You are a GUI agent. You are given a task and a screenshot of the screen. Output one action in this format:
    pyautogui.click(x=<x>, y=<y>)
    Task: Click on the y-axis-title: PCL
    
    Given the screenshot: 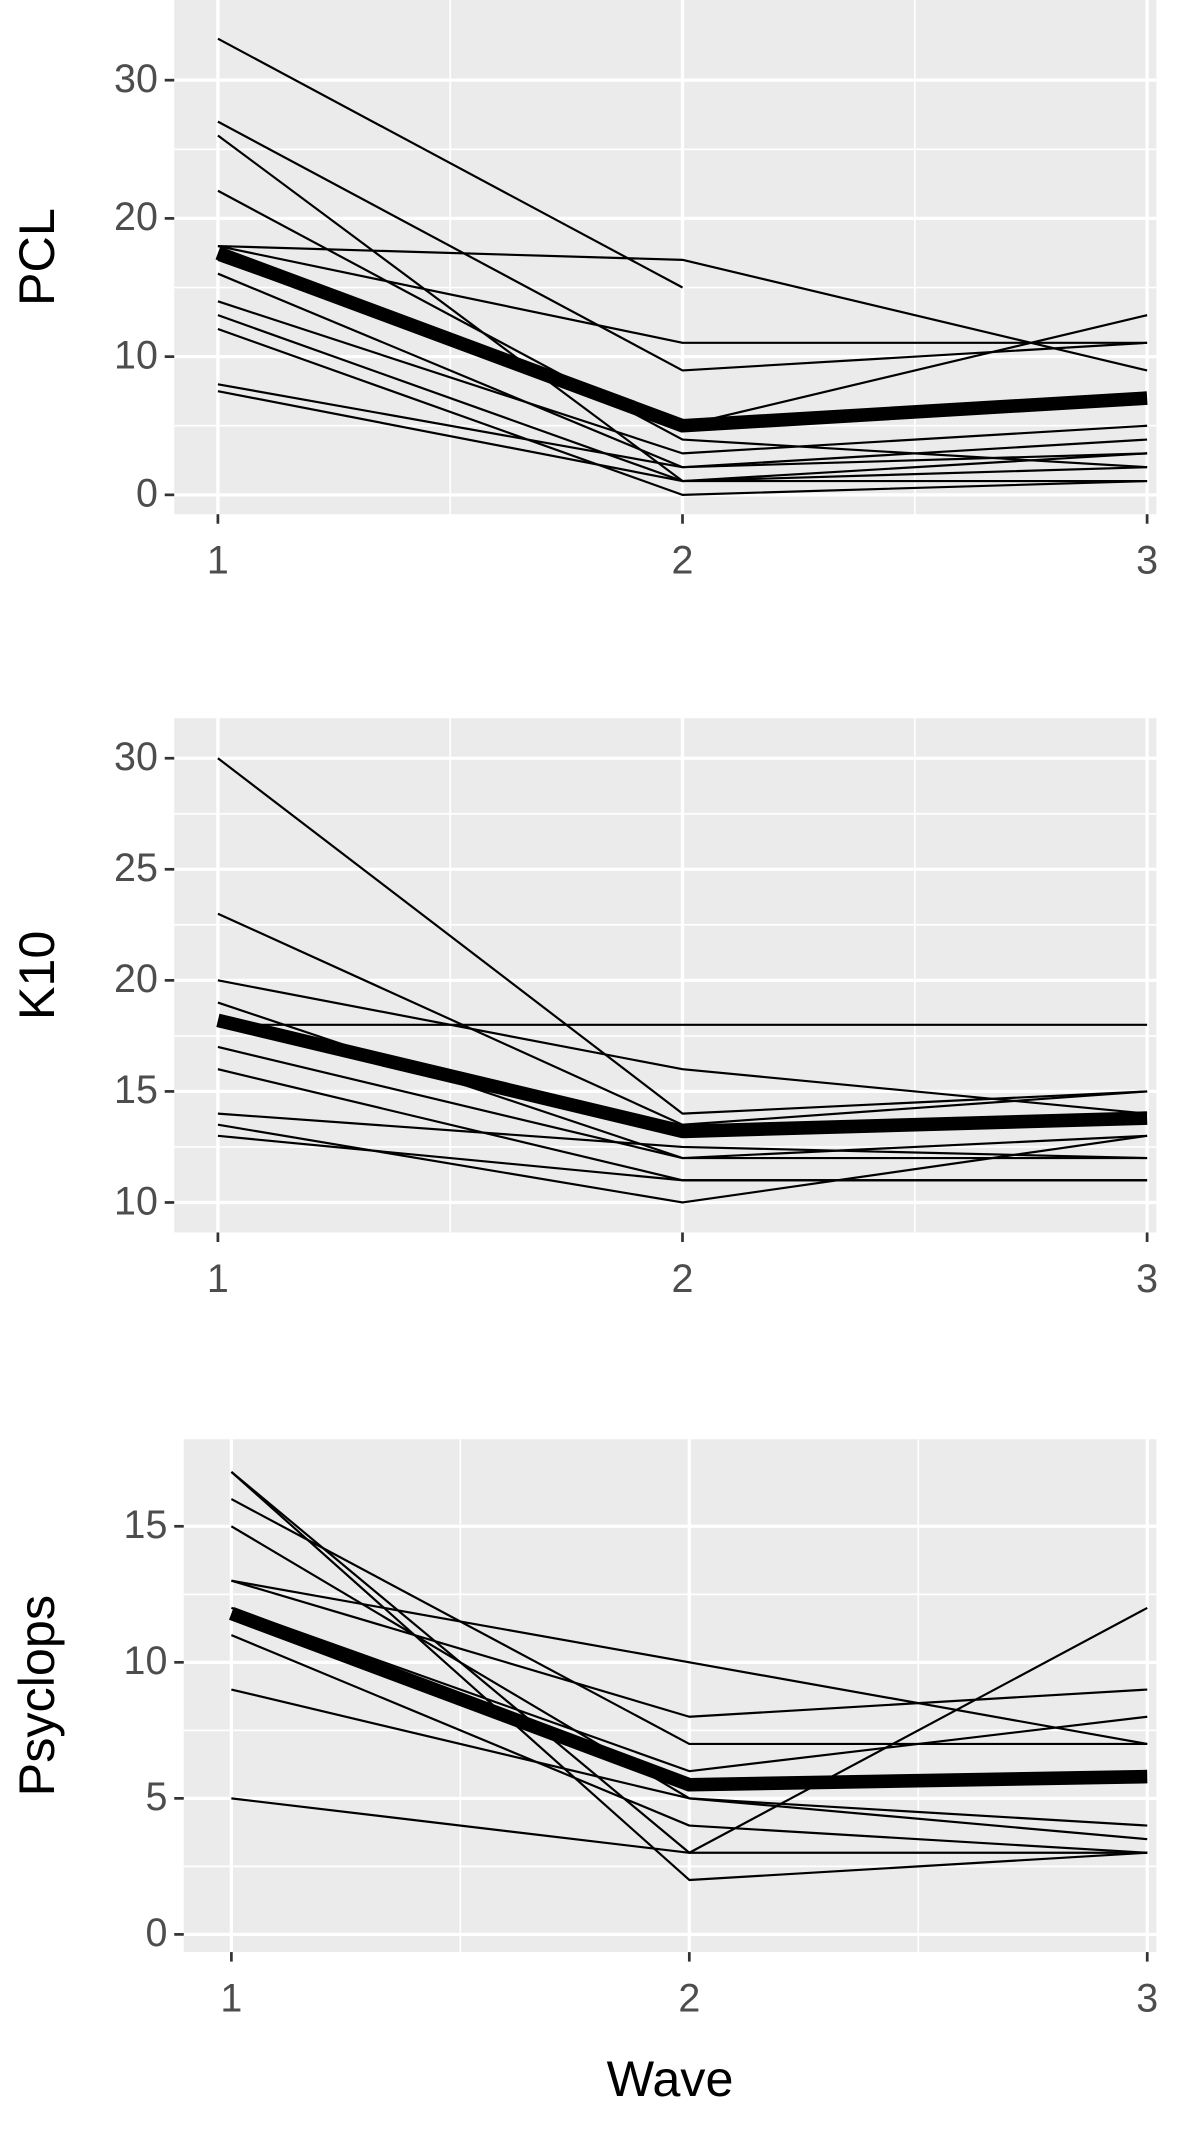 What is the action you would take?
    pyautogui.click(x=36, y=257)
    